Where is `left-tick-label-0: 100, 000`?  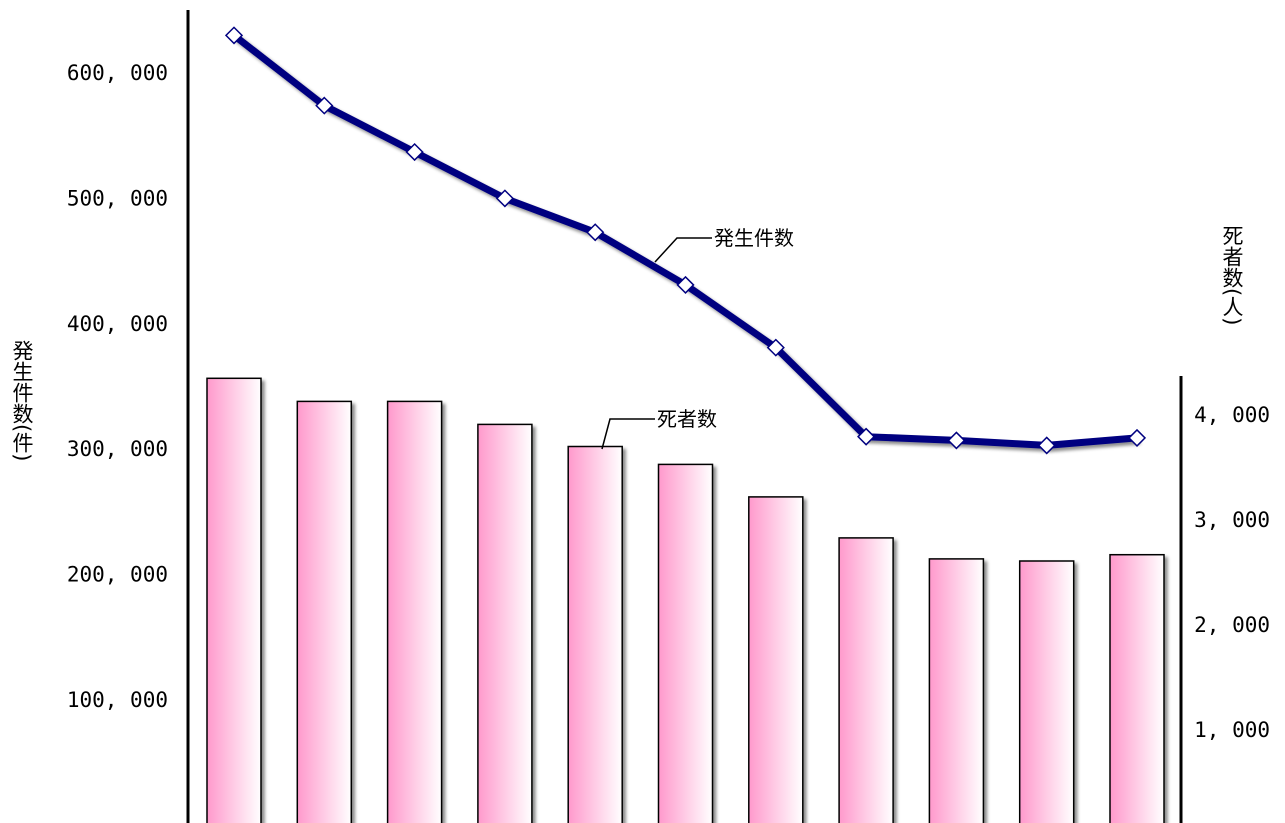 left-tick-label-0: 100, 000 is located at coordinates (117, 700).